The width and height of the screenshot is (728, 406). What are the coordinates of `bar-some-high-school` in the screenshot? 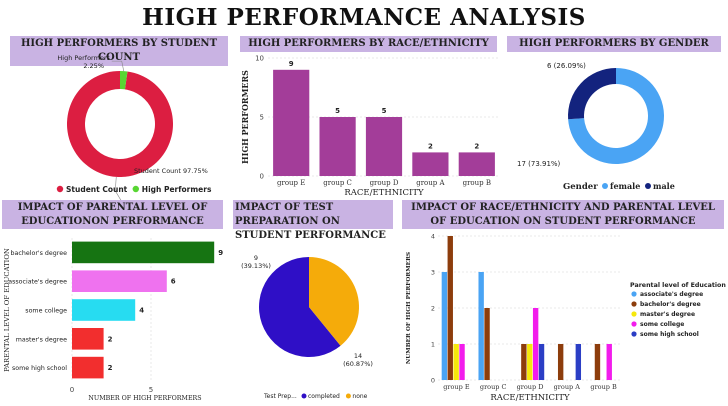 It's located at (88, 367).